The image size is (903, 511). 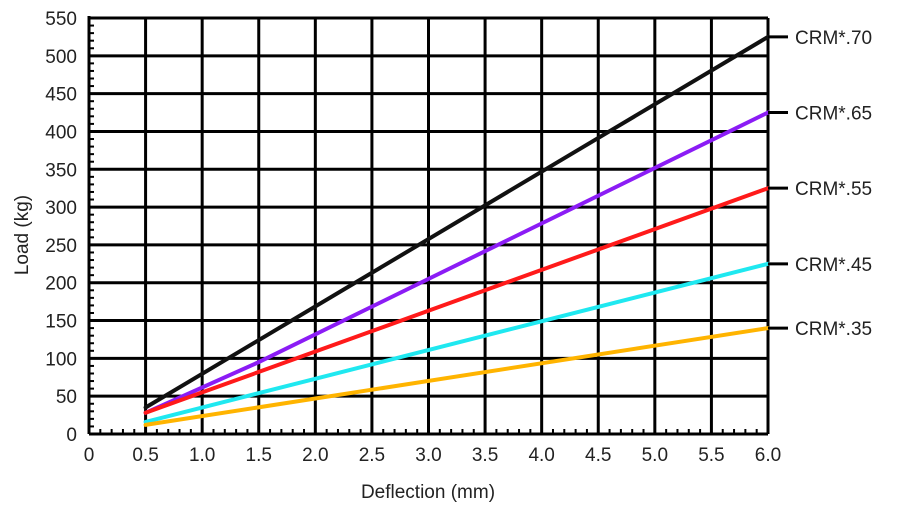 I want to click on y-tick-label: 300, so click(x=61, y=208).